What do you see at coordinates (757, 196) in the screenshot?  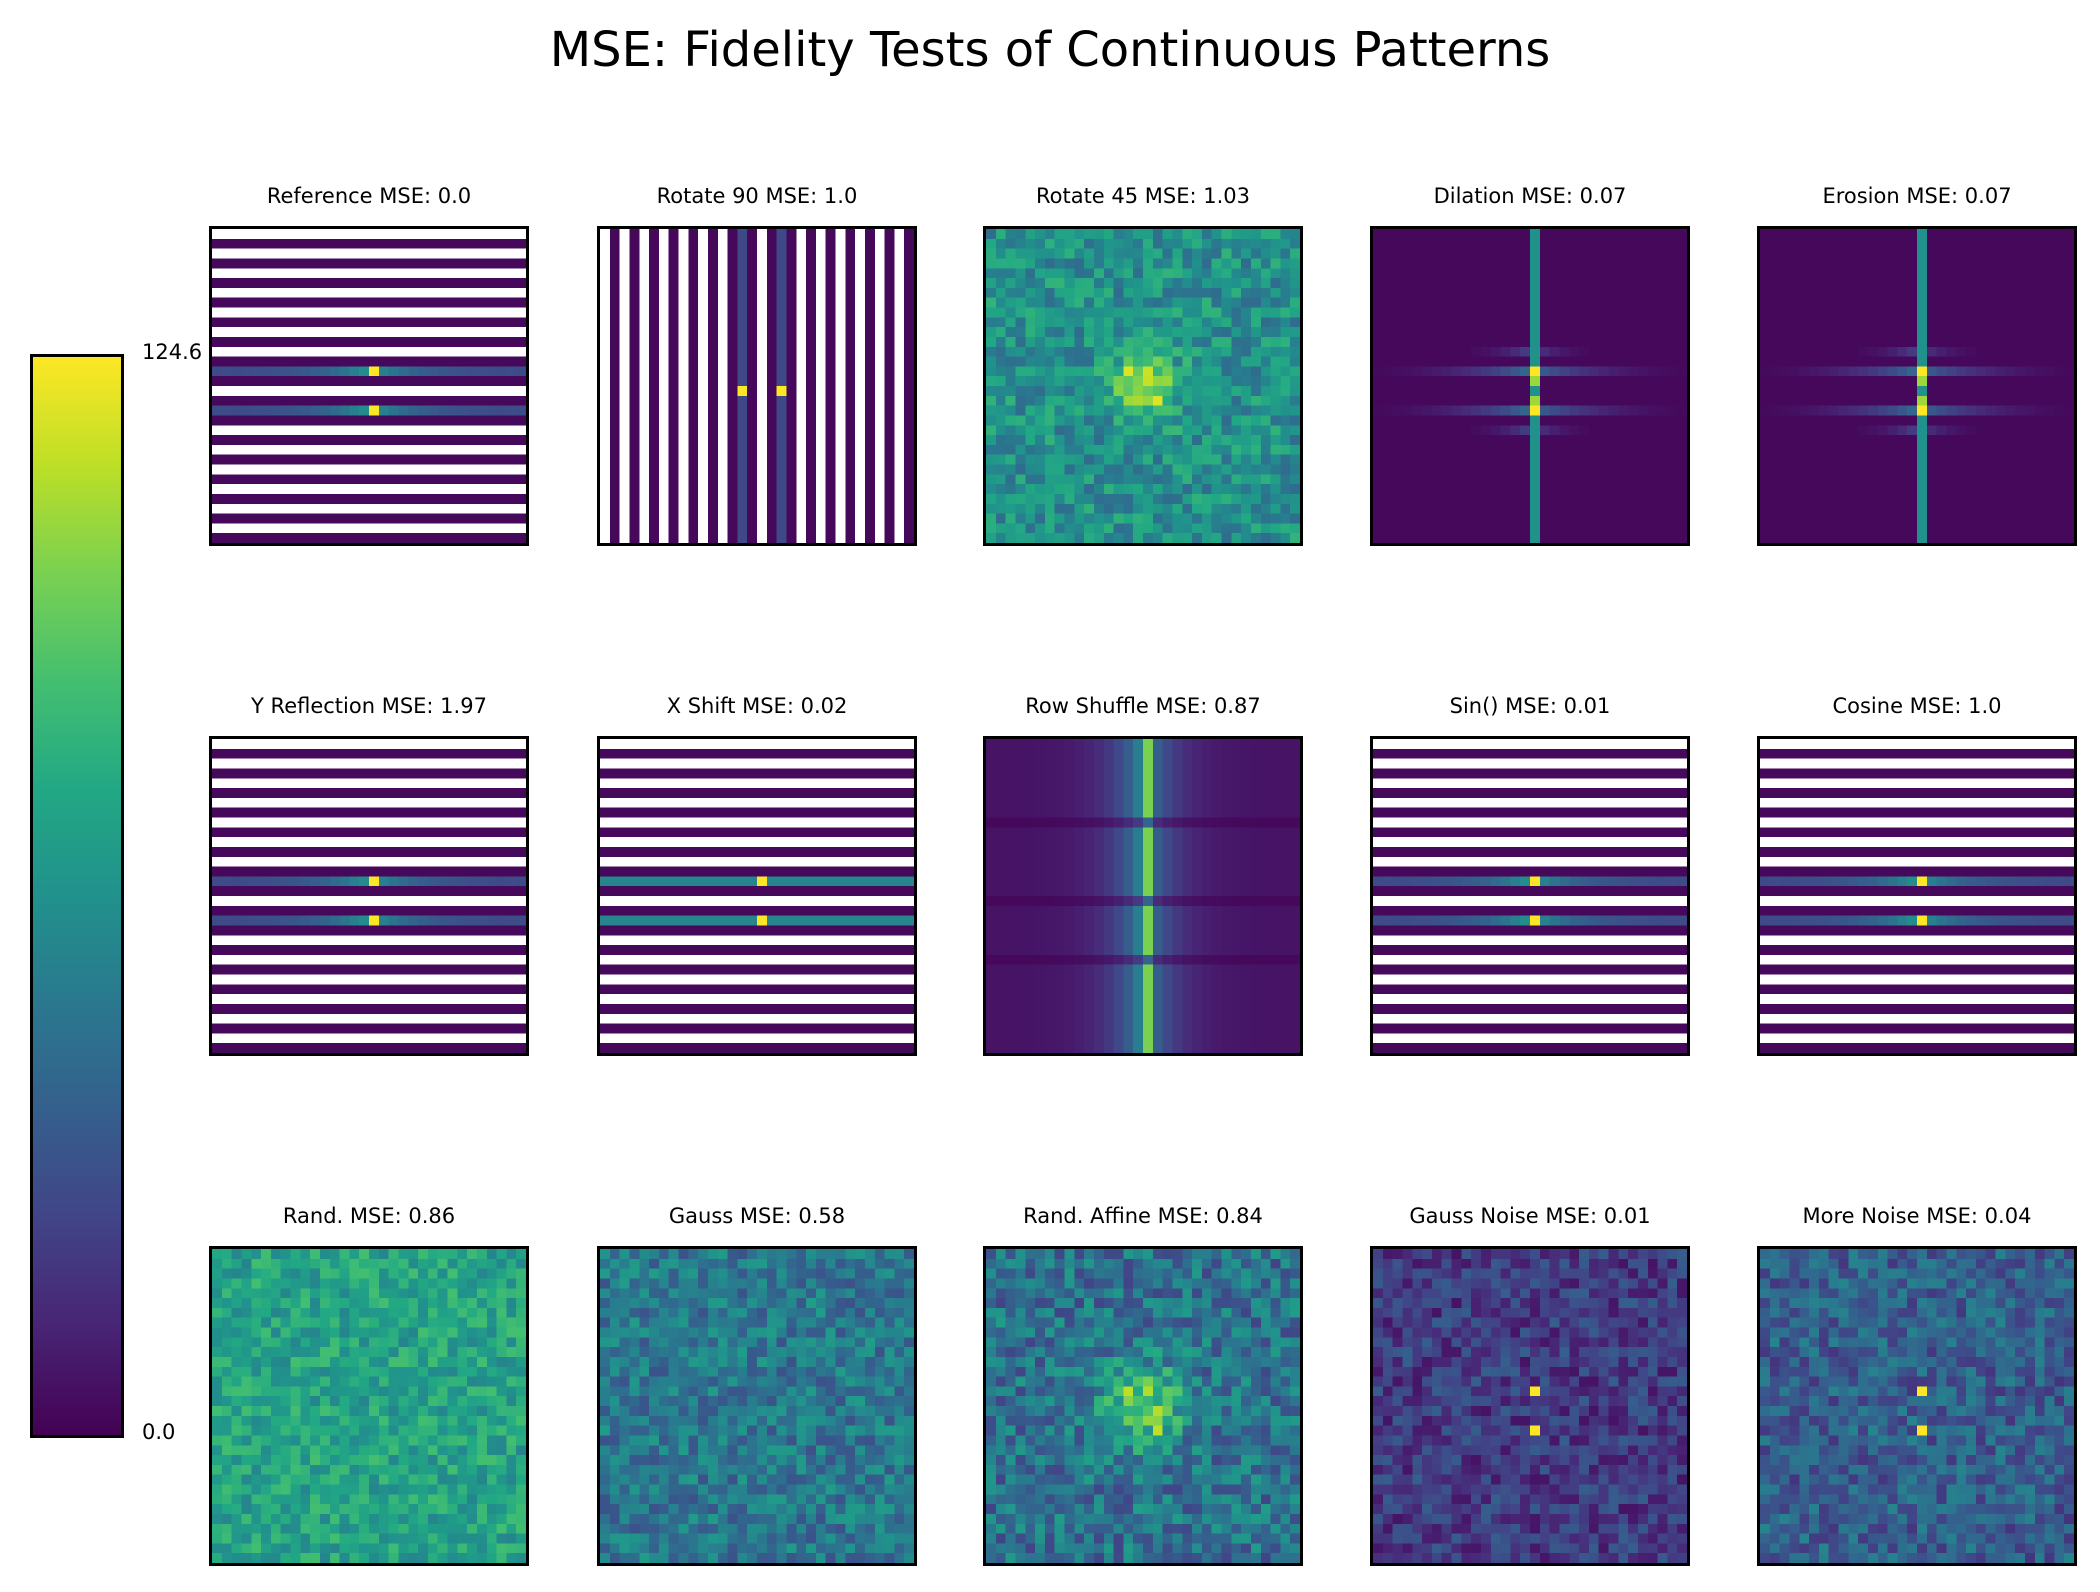 I see `panel-title: Rotate 90 MSE: 1.0` at bounding box center [757, 196].